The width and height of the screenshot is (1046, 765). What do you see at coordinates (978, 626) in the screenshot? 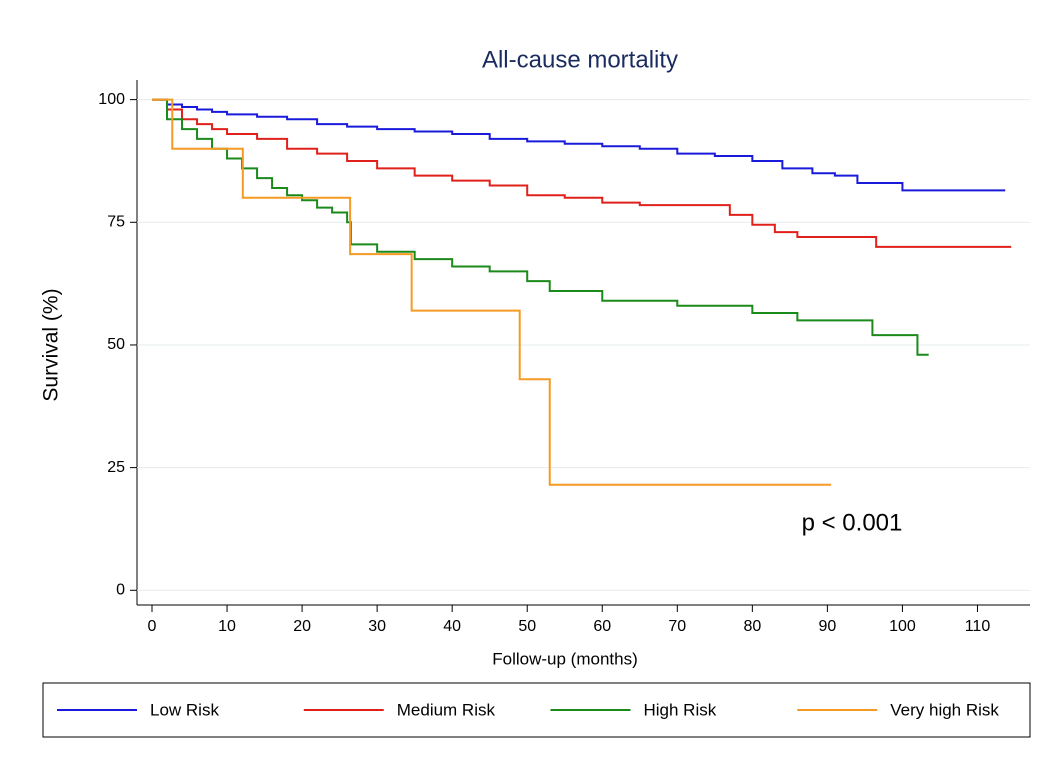
I see `x-tick-label: 110` at bounding box center [978, 626].